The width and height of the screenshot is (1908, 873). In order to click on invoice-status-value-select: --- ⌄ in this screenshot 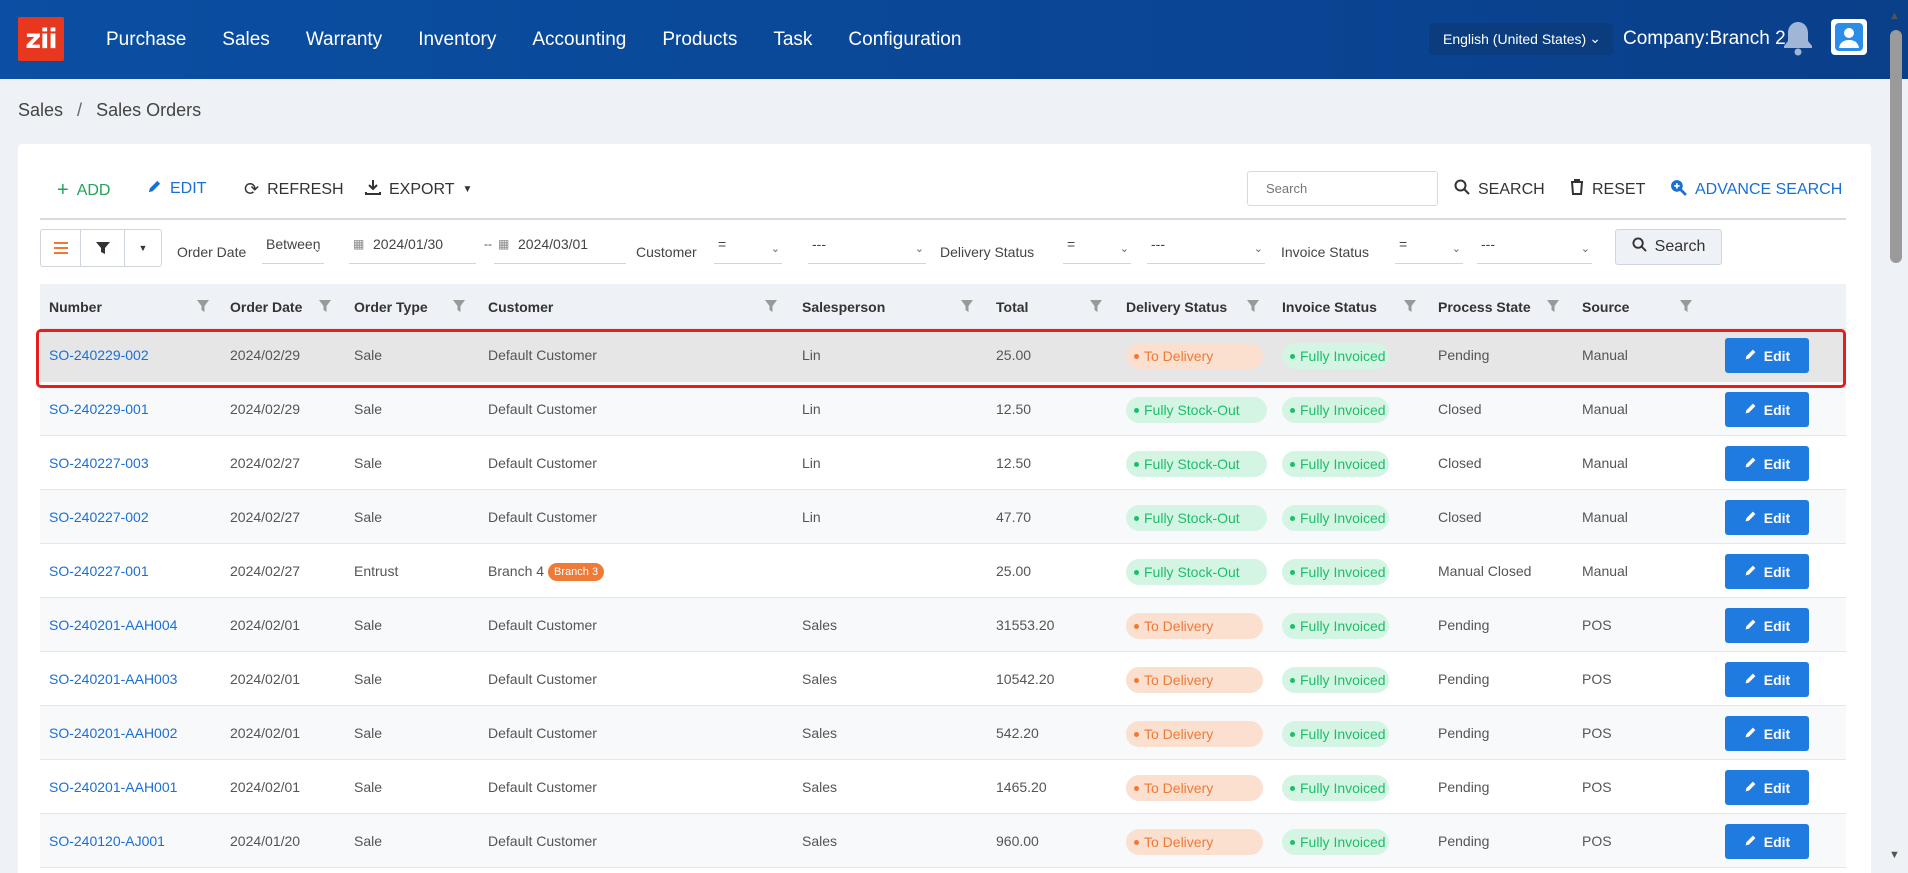, I will do `click(1534, 250)`.